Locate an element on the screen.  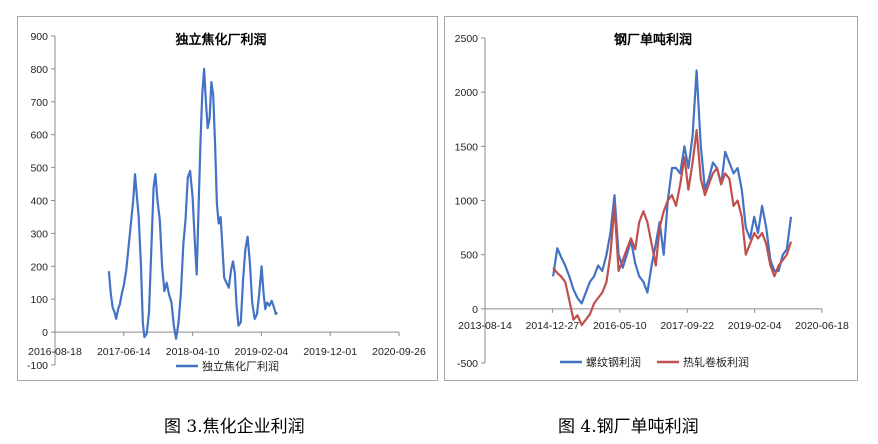
y-tick-label: -100 is located at coordinates (37, 366).